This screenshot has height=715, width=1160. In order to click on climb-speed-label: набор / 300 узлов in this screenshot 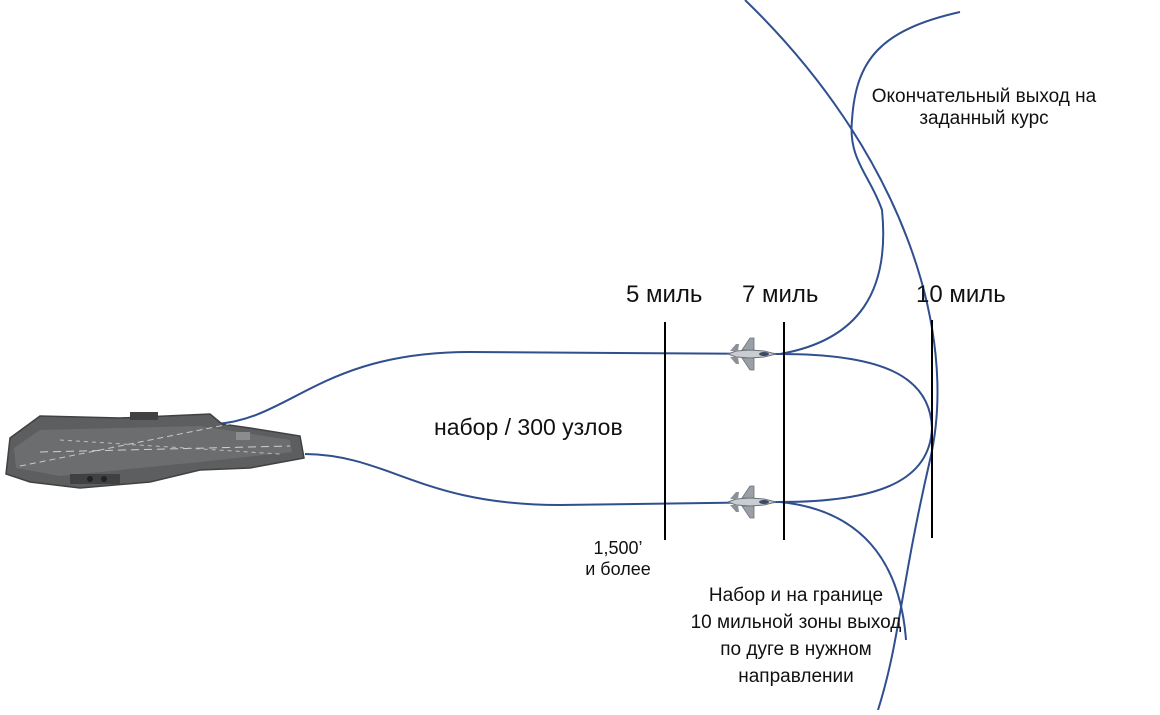, I will do `click(528, 427)`.